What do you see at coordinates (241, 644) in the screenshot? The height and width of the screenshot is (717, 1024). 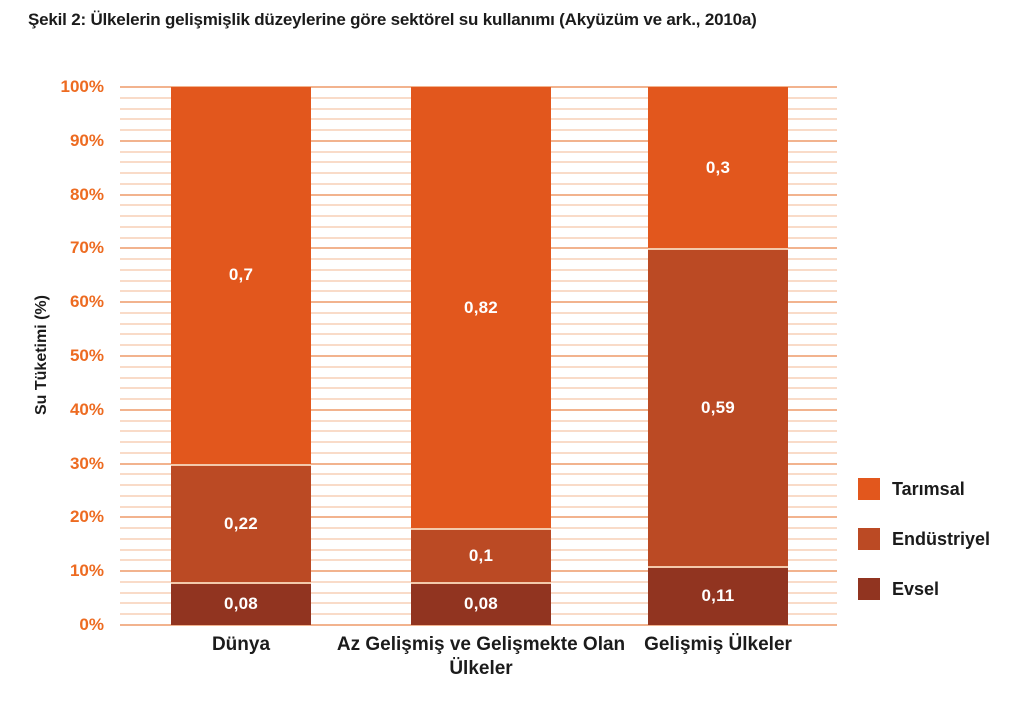 I see `x-category-label: Dünya` at bounding box center [241, 644].